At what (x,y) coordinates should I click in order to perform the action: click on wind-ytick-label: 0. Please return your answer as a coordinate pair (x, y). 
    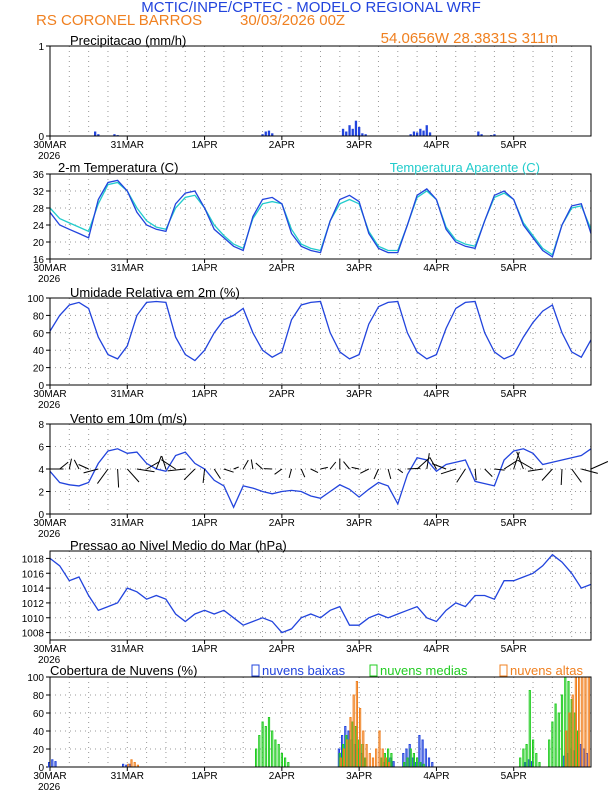
    Looking at the image, I should click on (41, 515).